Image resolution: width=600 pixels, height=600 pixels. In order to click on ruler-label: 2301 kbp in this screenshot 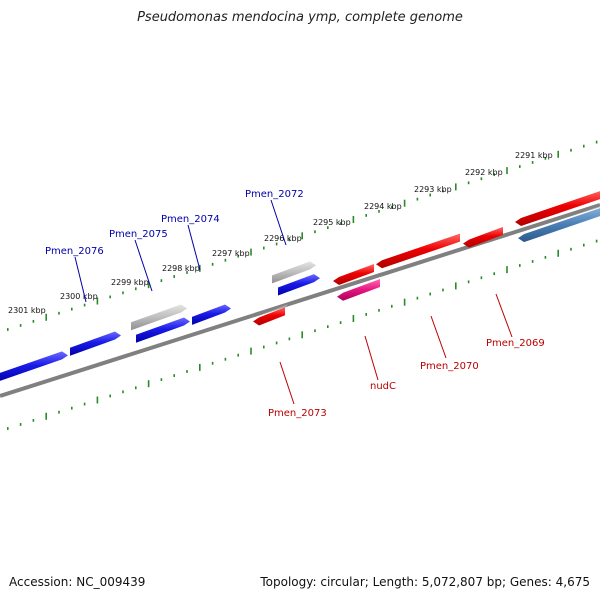, I will do `click(27, 310)`.